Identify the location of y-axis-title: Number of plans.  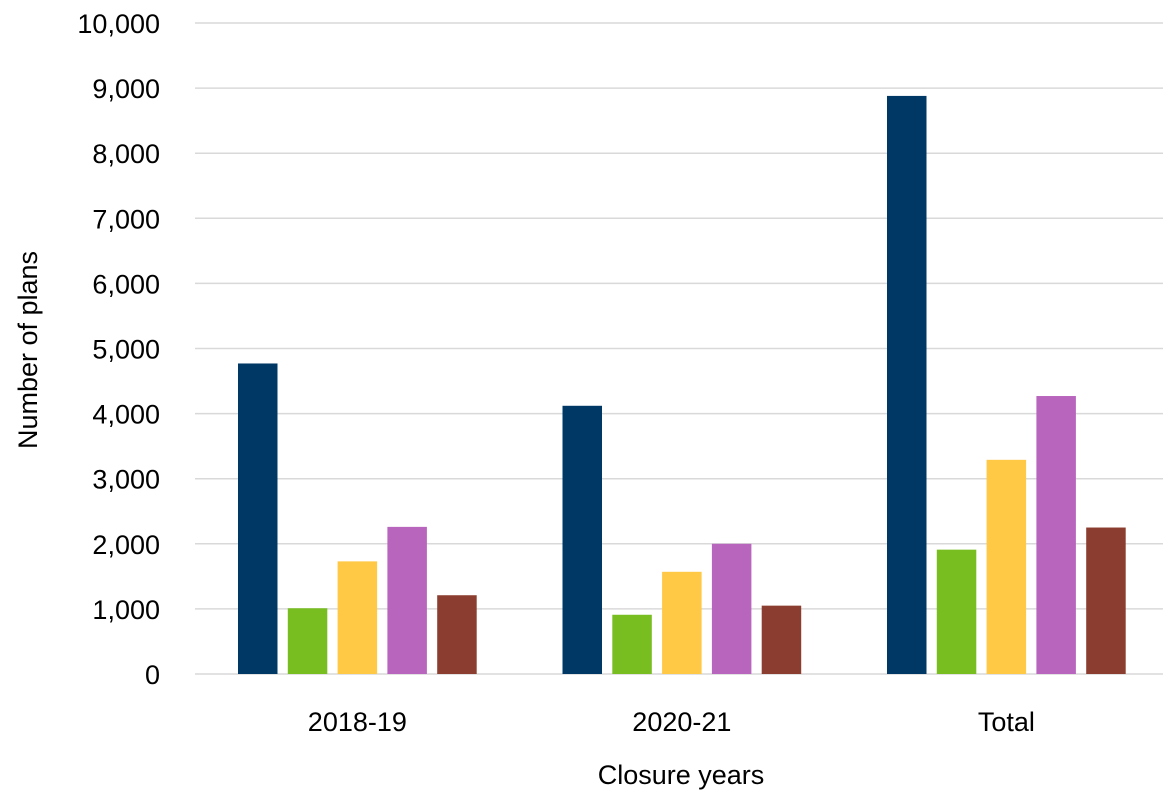
(28, 350).